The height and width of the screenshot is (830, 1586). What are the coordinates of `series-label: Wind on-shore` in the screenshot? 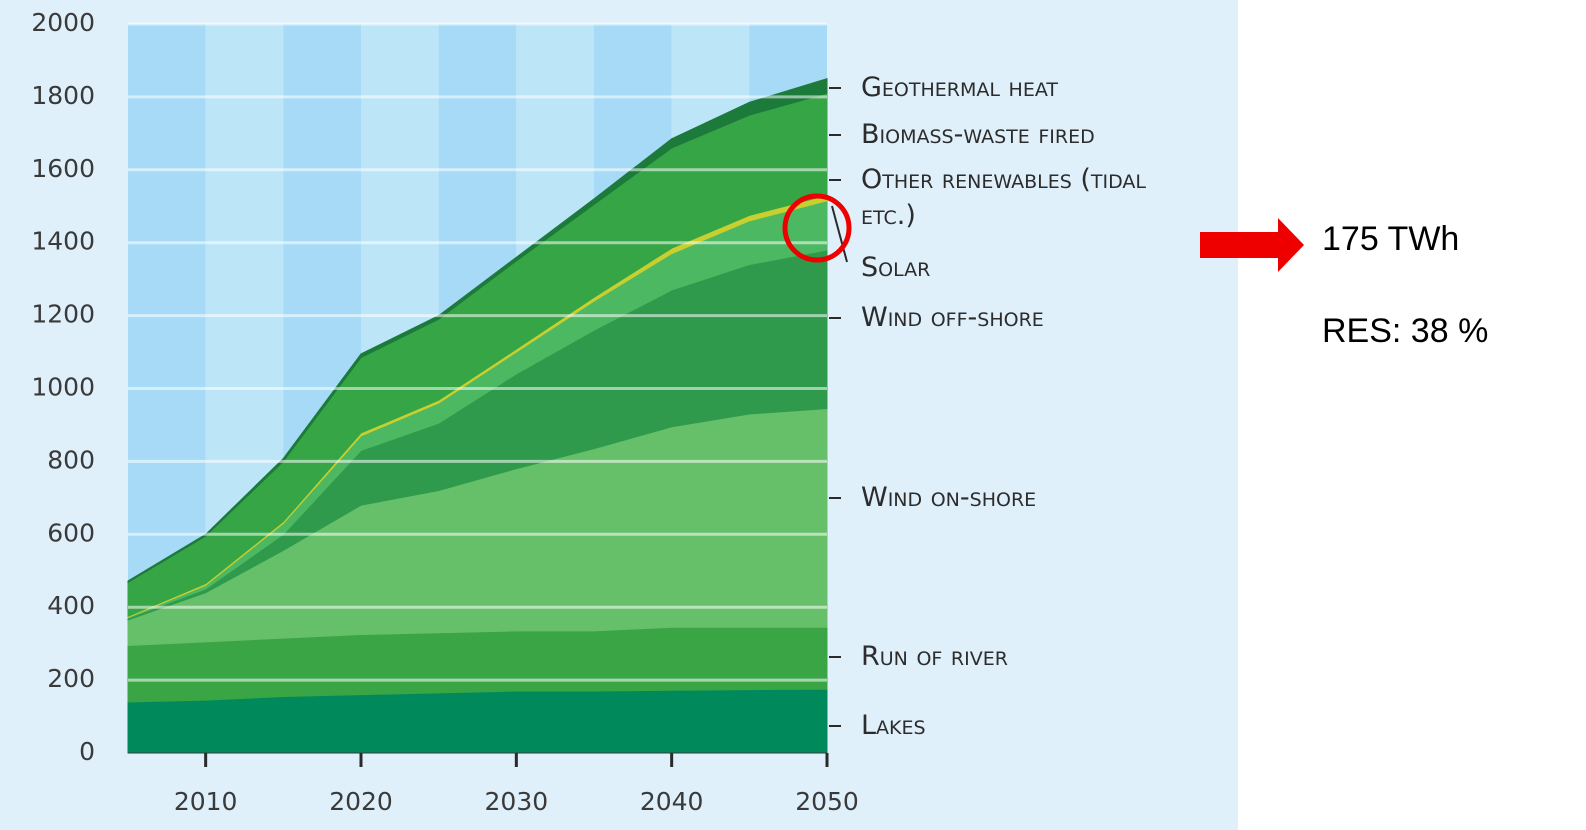 It's located at (949, 497).